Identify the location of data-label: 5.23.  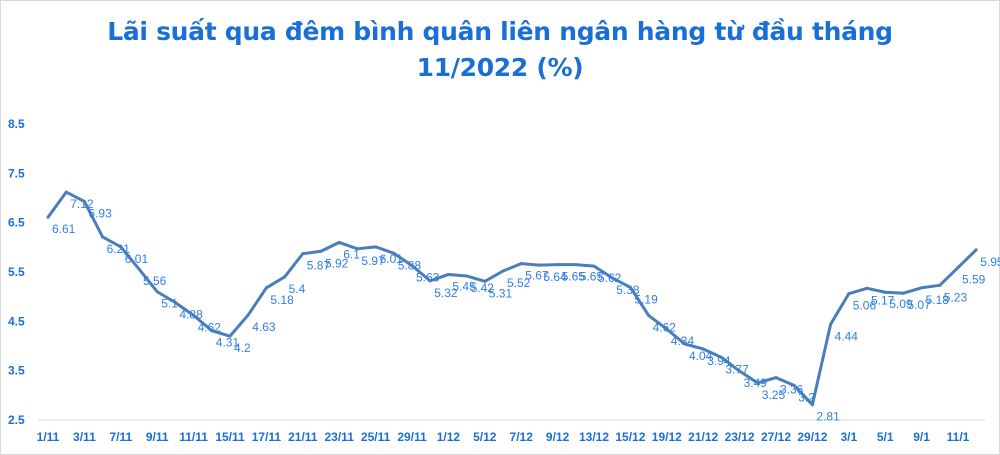
(956, 297).